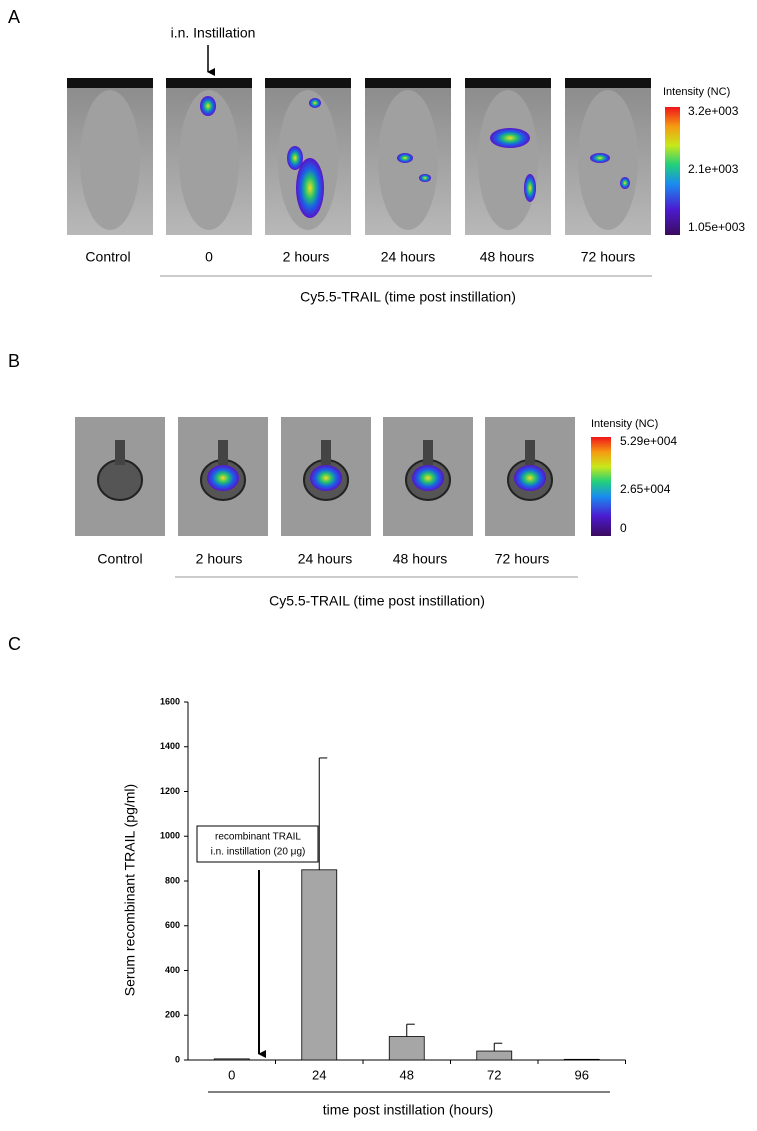 The height and width of the screenshot is (1131, 757). Describe the element at coordinates (172, 1015) in the screenshot. I see `y-tick-label: 200` at that location.